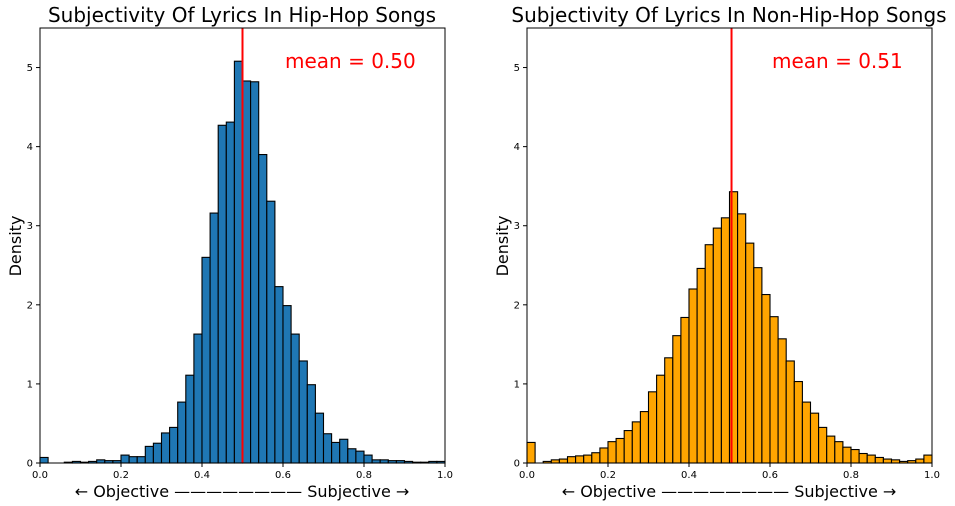 The height and width of the screenshot is (506, 955). What do you see at coordinates (350, 61) in the screenshot?
I see `mean-annotation: mean = 0.50` at bounding box center [350, 61].